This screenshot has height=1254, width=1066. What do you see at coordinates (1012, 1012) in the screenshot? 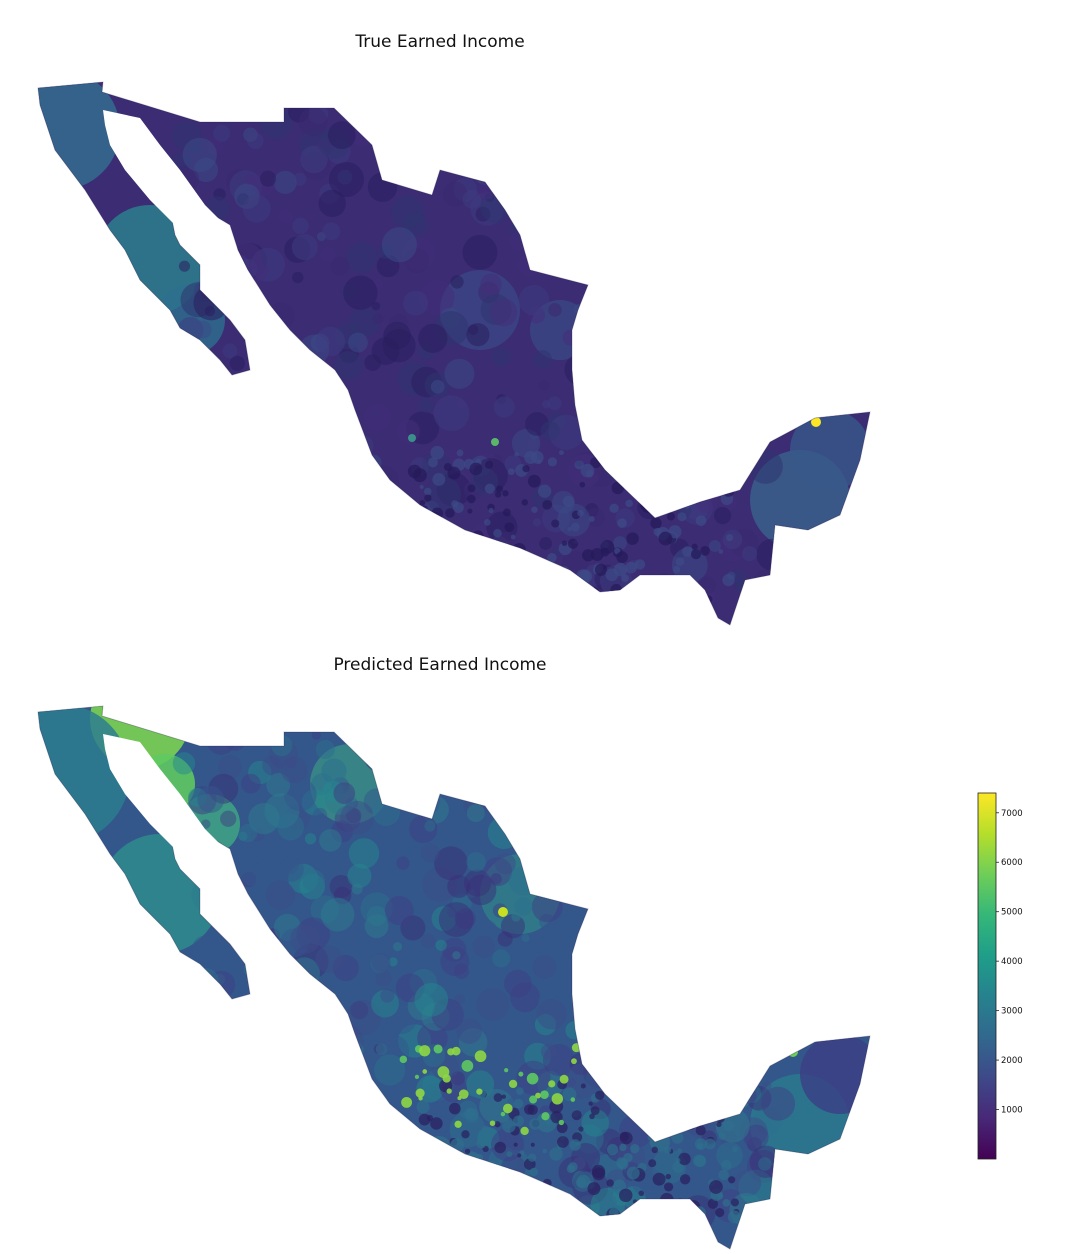
I see `colorbar-tick-label: 3000` at bounding box center [1012, 1012].